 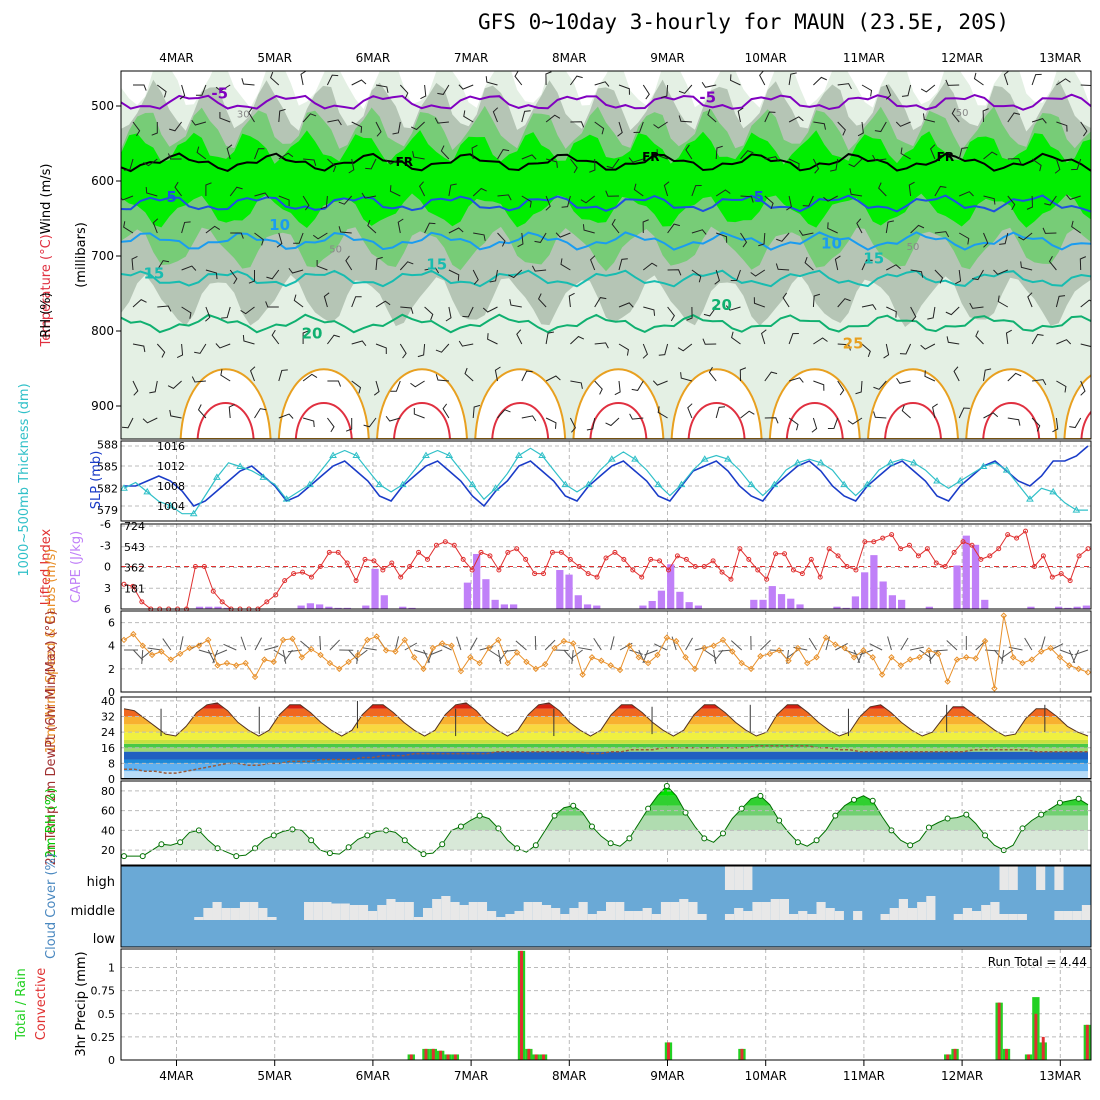 What do you see at coordinates (51, 906) in the screenshot?
I see `cloud-title: Cloud Cover (%)` at bounding box center [51, 906].